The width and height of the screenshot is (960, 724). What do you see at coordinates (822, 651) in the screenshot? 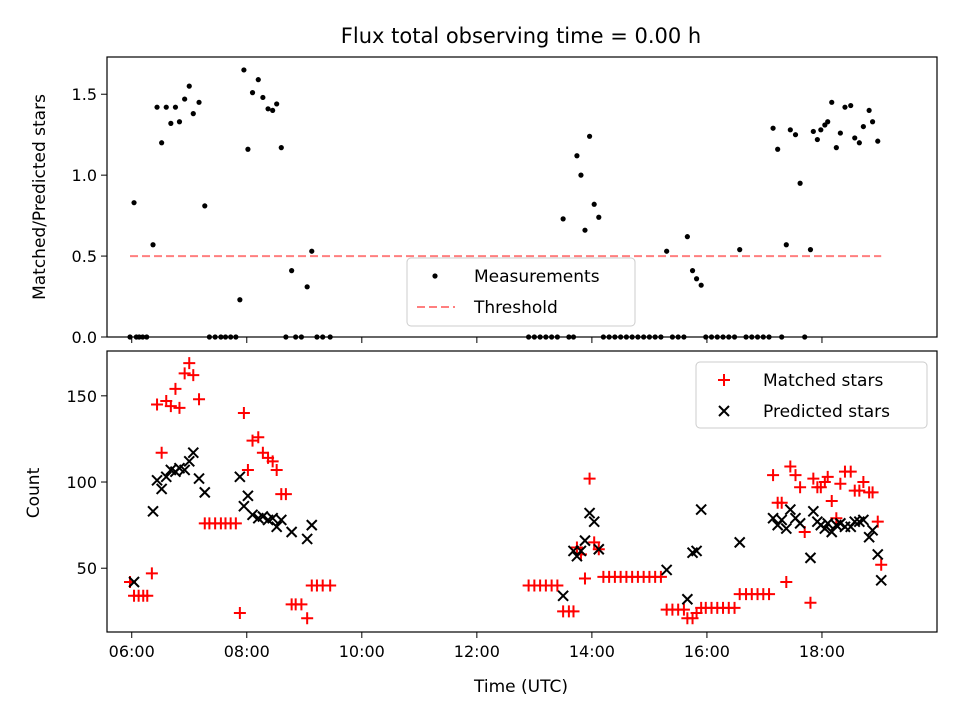
I see `x-tick-label: 18:00` at bounding box center [822, 651].